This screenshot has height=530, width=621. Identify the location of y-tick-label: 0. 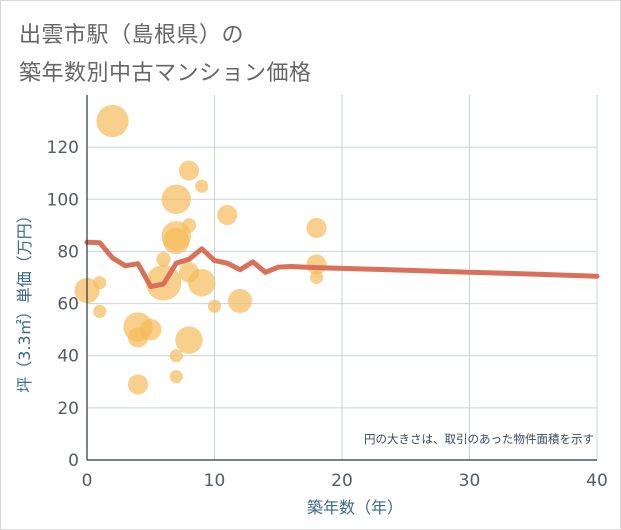
(73, 461).